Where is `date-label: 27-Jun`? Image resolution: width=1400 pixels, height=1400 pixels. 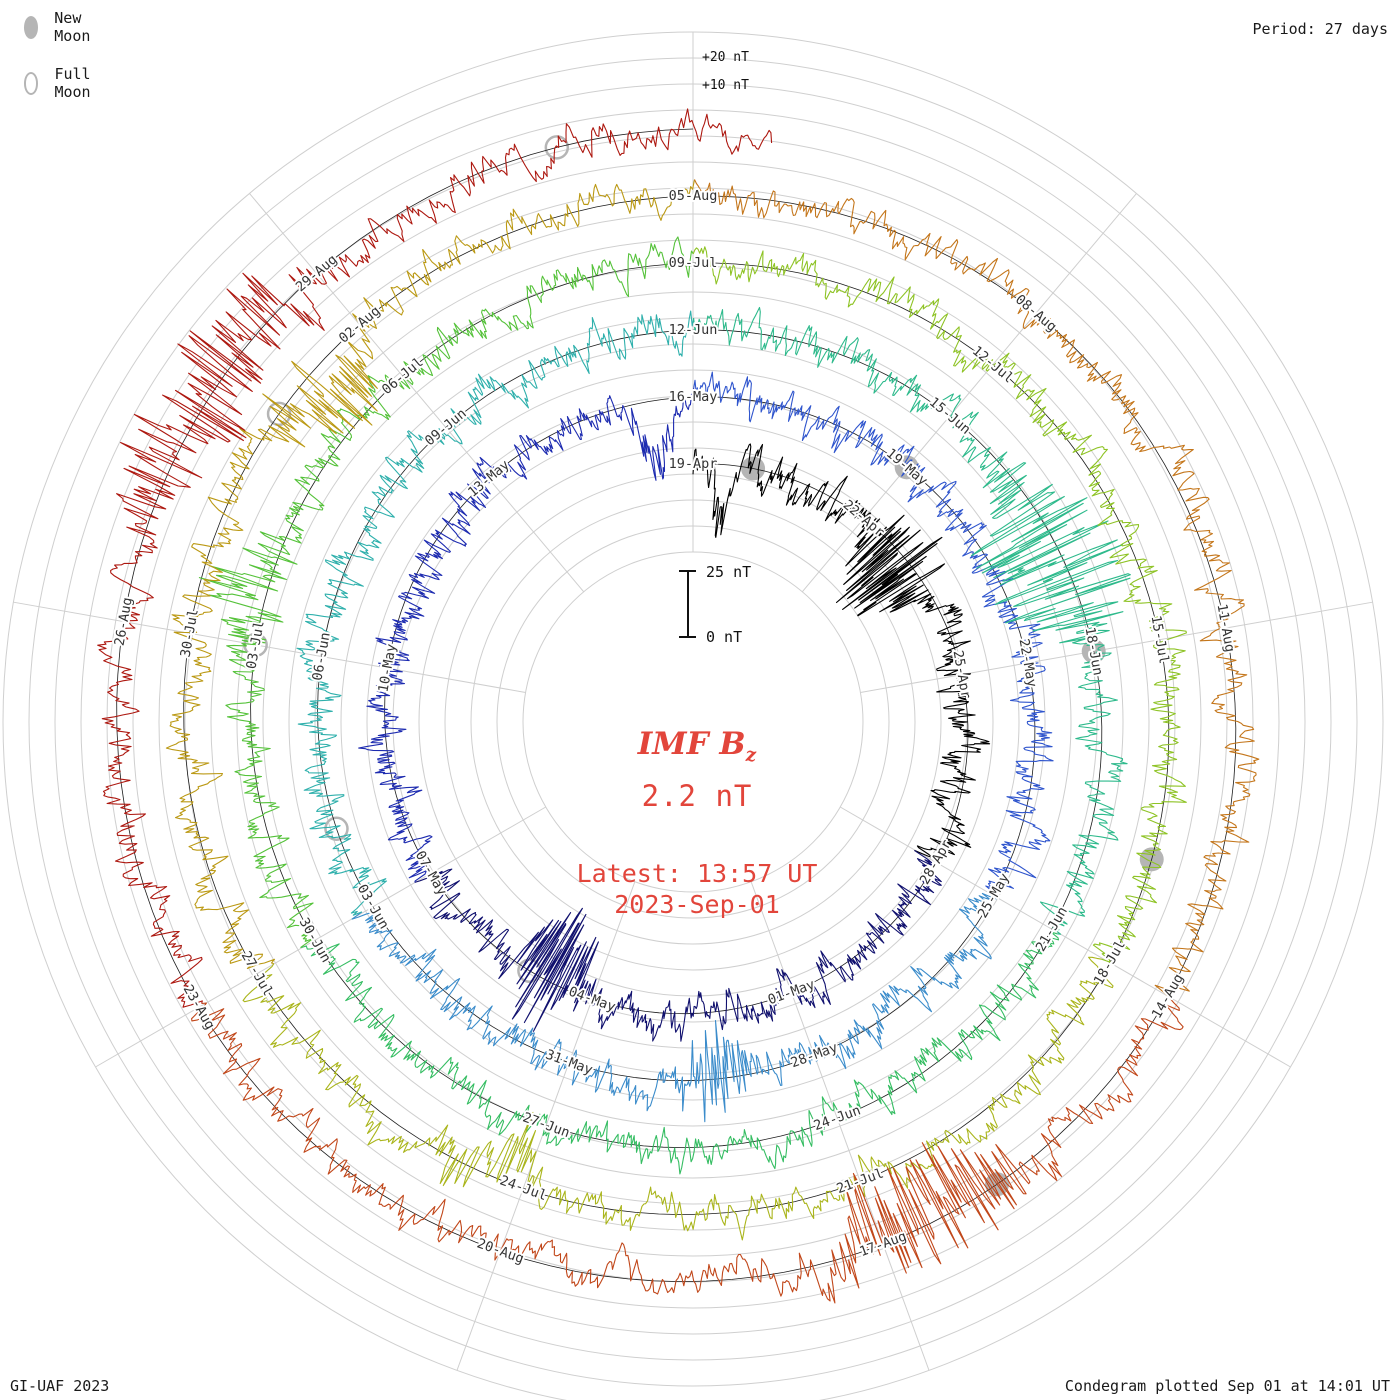 date-label: 27-Jun is located at coordinates (546, 1125).